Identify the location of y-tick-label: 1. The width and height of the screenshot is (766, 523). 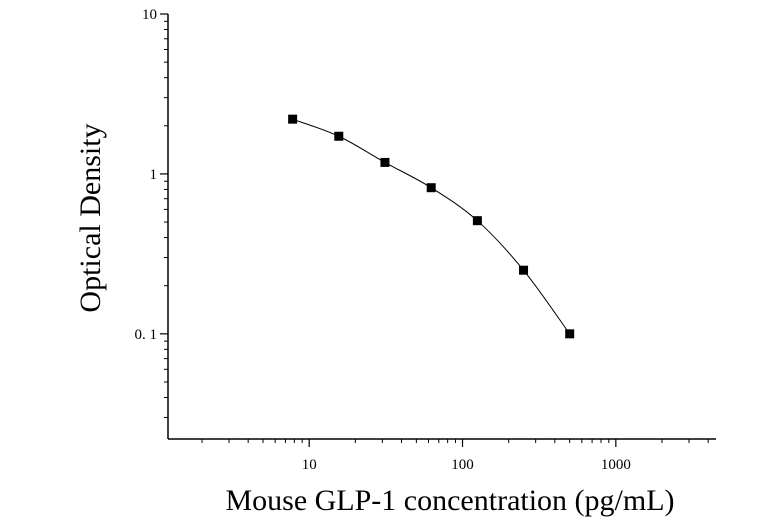
(154, 175).